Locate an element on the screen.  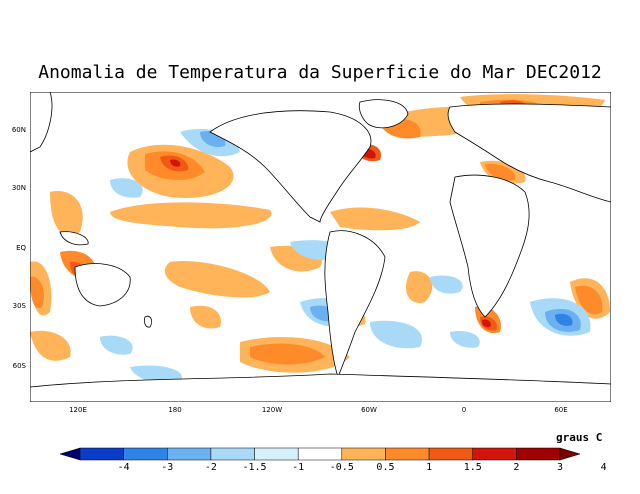
x-tick-120e: 120E is located at coordinates (78, 410).